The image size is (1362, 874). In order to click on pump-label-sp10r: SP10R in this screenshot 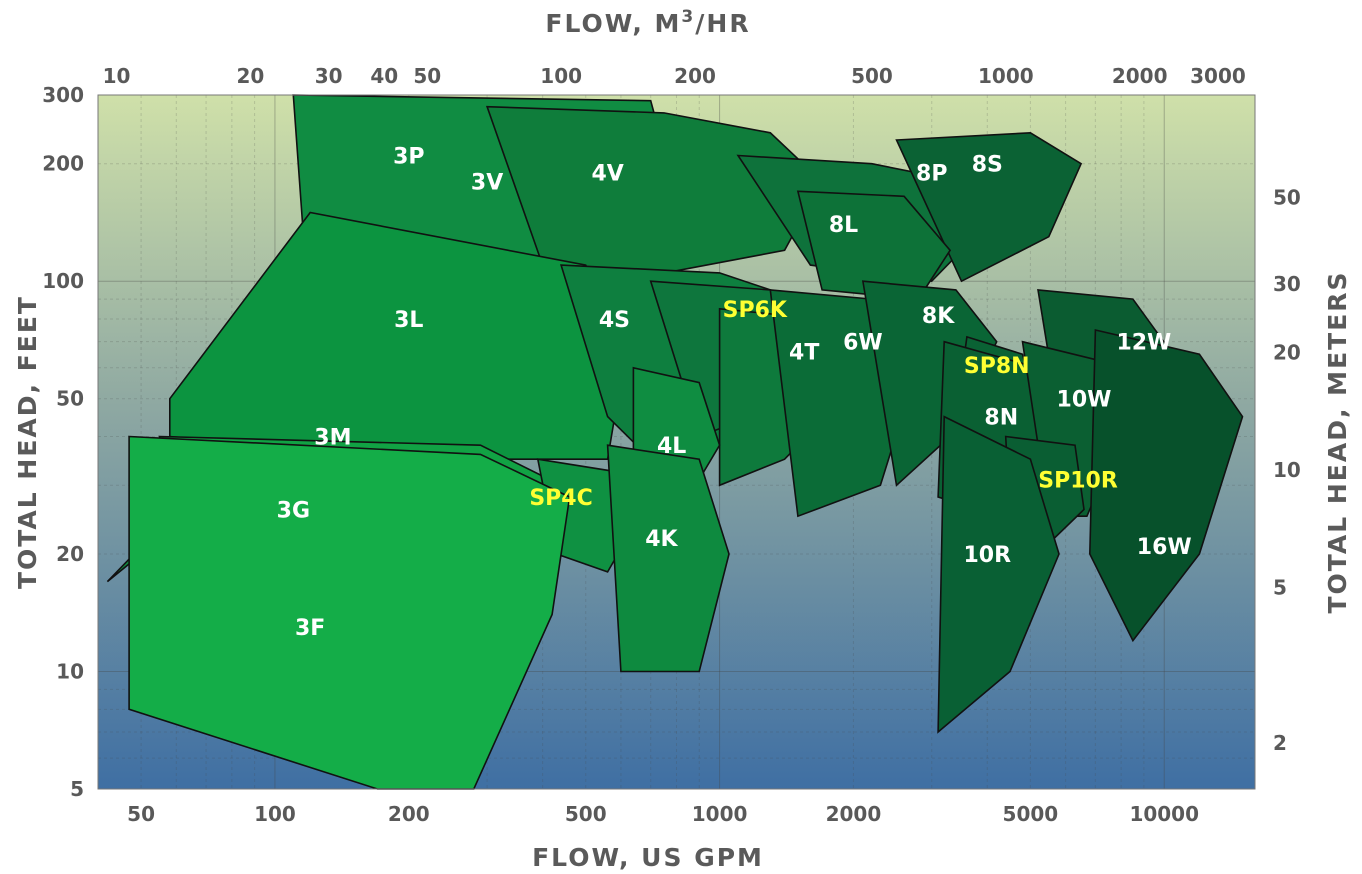, I will do `click(1078, 481)`.